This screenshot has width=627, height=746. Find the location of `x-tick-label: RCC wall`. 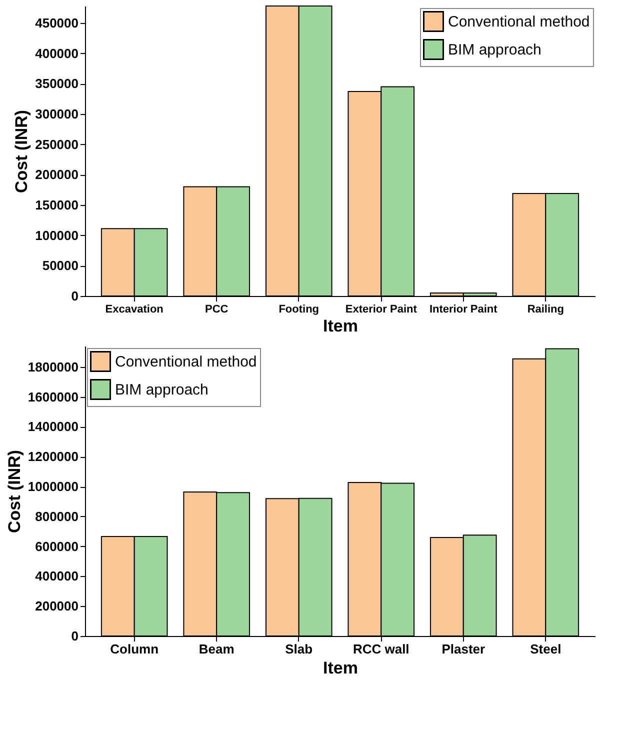

x-tick-label: RCC wall is located at coordinates (381, 649).